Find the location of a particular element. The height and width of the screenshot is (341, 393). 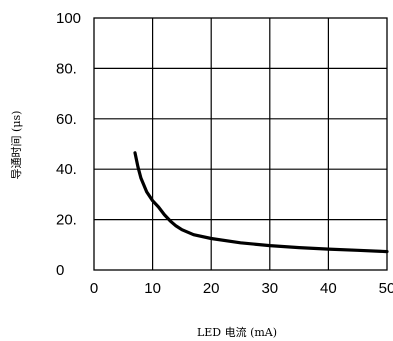

y-tick-label: 100 is located at coordinates (68, 18).